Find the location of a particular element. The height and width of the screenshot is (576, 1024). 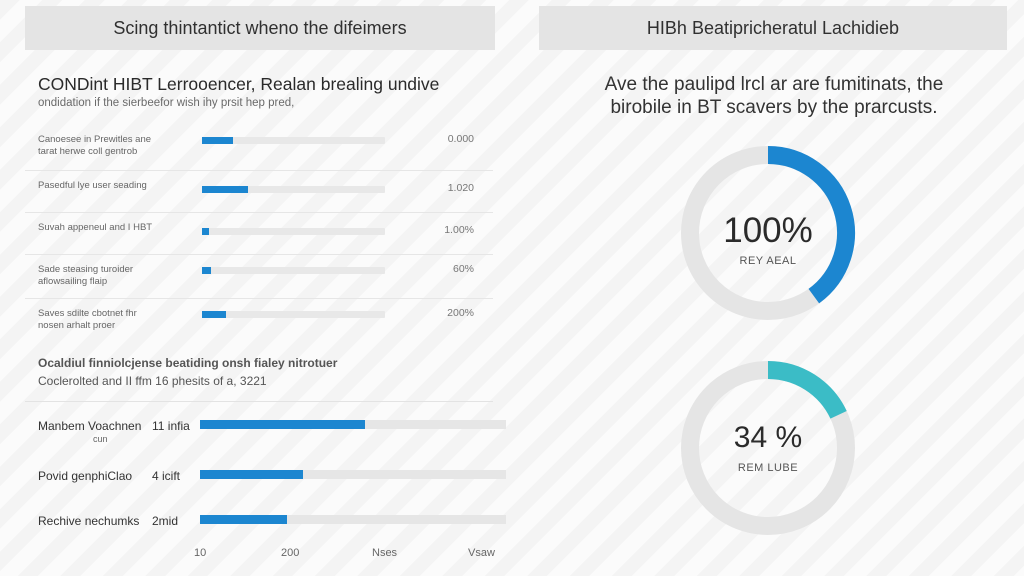

bar-value-label: 0.000 is located at coordinates (460, 139).